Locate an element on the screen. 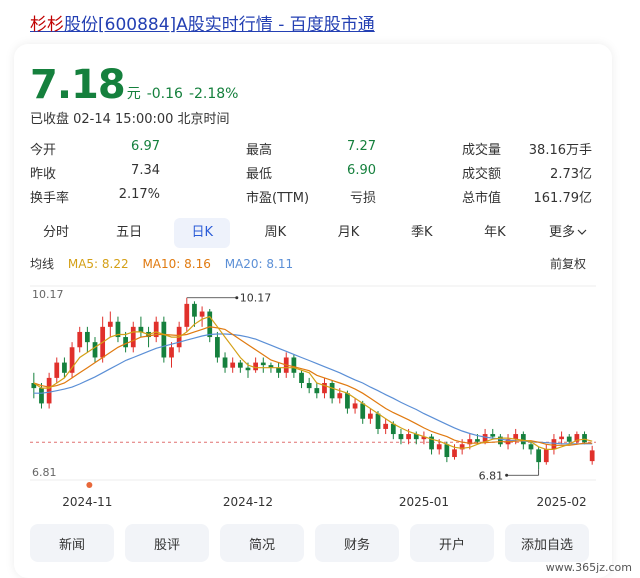 Image resolution: width=640 pixels, height=578 pixels. price-unit: 元 is located at coordinates (133, 94).